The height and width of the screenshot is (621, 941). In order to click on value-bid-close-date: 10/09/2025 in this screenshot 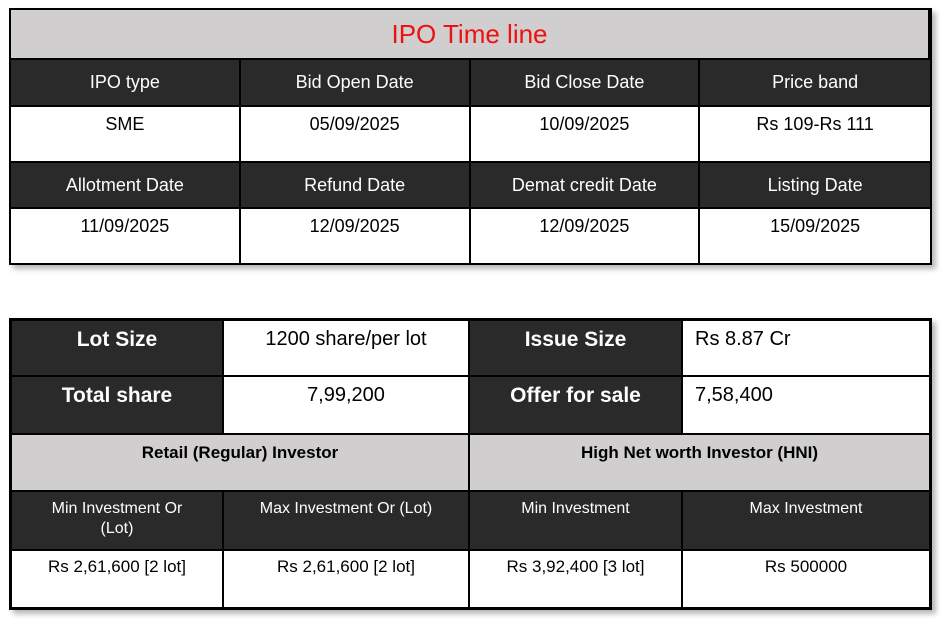, I will do `click(585, 135)`.